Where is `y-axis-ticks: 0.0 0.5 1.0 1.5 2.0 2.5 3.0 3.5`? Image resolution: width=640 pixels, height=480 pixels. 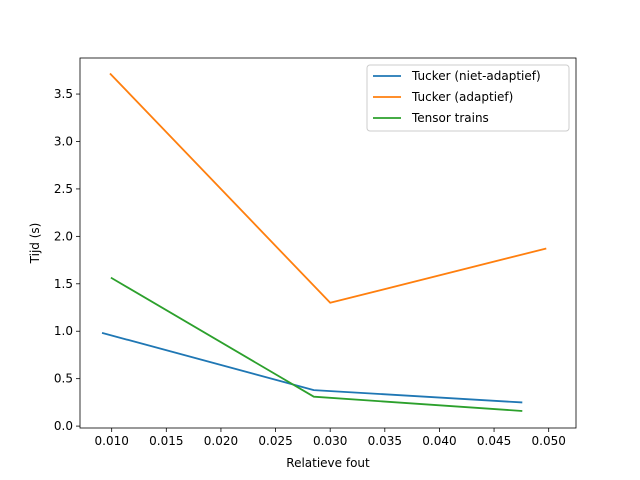 y-axis-ticks: 0.0 0.5 1.0 1.5 2.0 2.5 3.0 3.5 is located at coordinates (67, 260).